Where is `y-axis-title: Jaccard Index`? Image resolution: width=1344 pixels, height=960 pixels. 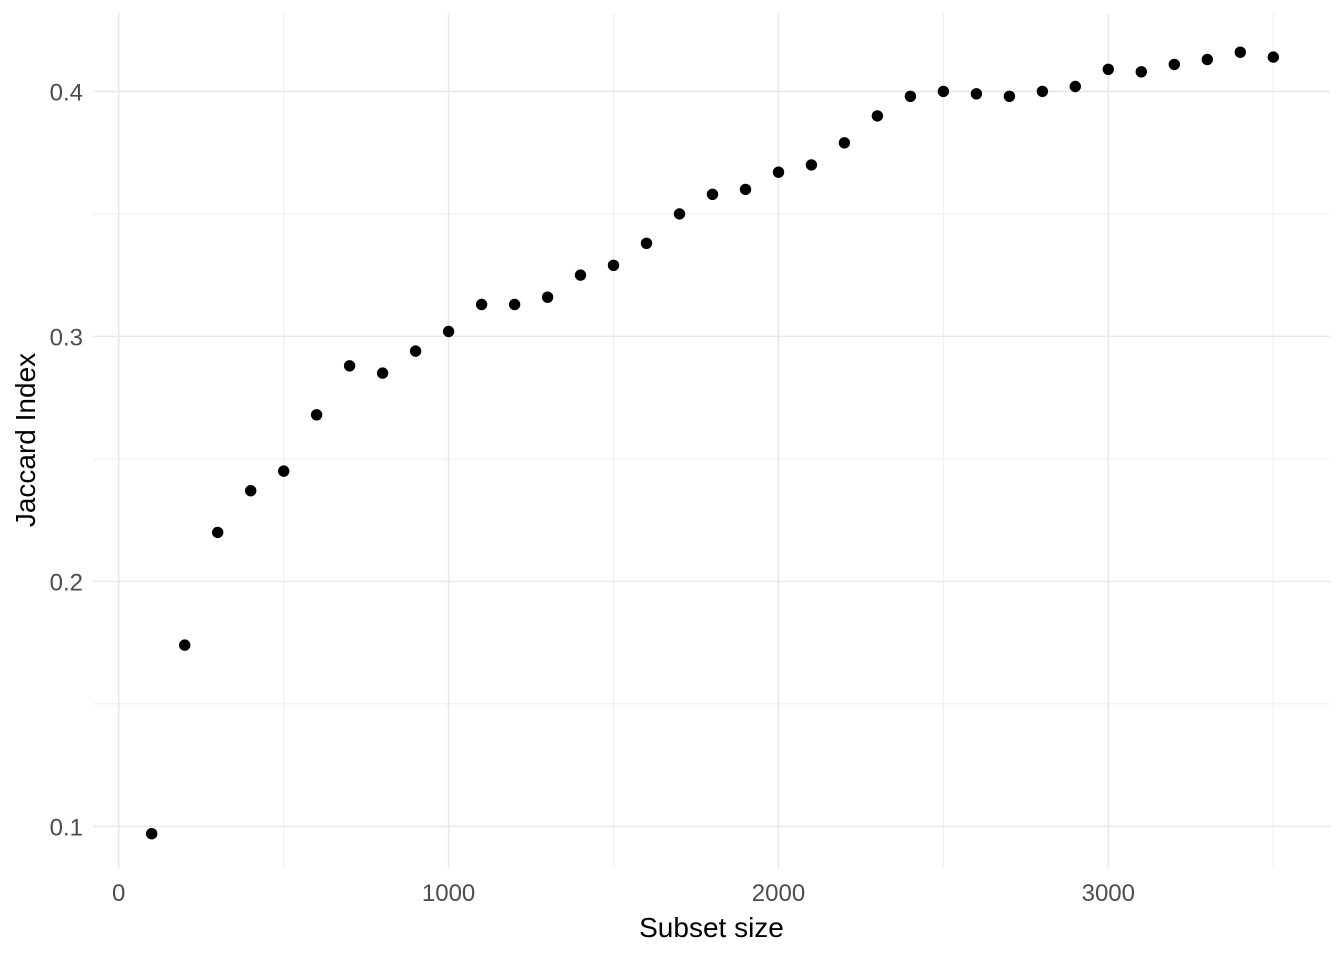
y-axis-title: Jaccard Index is located at coordinates (25, 440).